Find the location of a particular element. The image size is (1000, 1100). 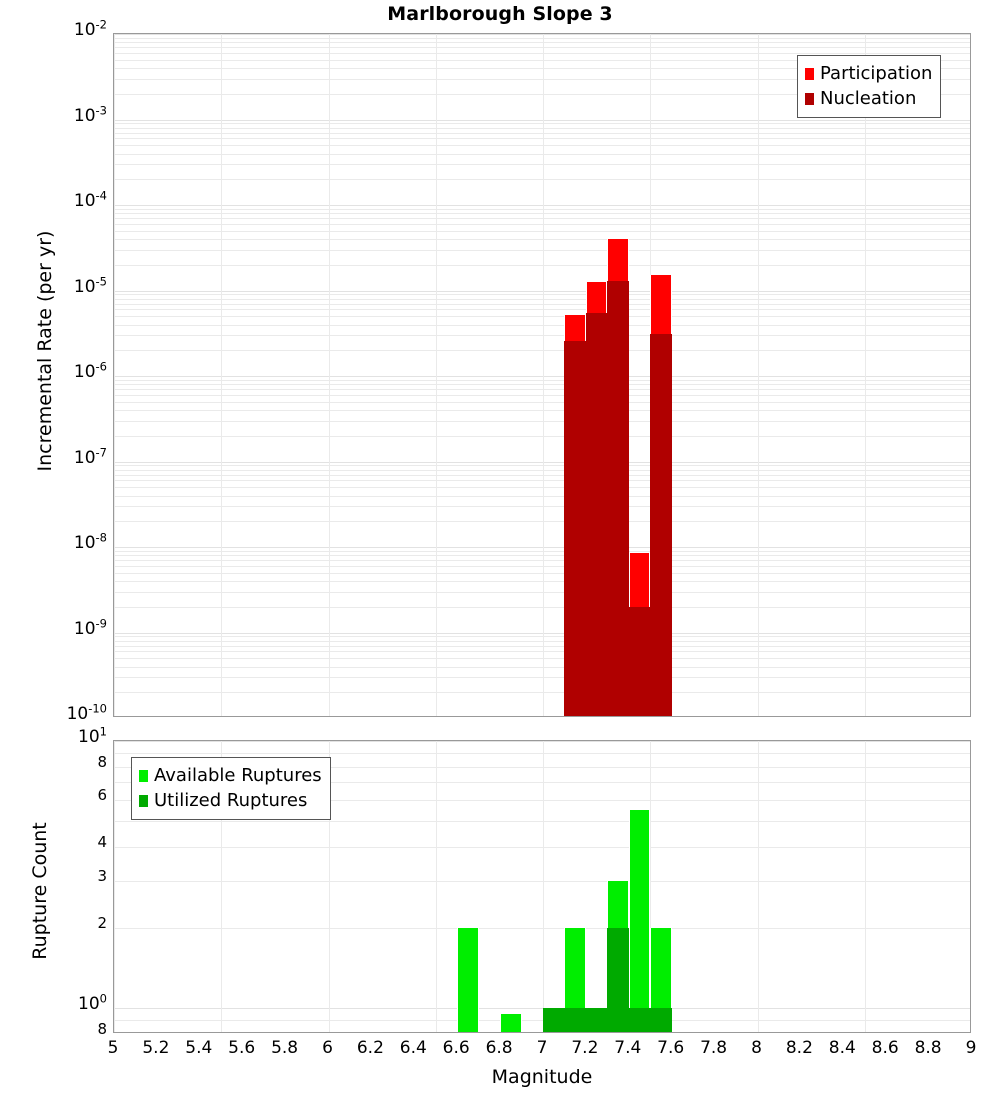

x-tick-label: 5.6 is located at coordinates (242, 1048).